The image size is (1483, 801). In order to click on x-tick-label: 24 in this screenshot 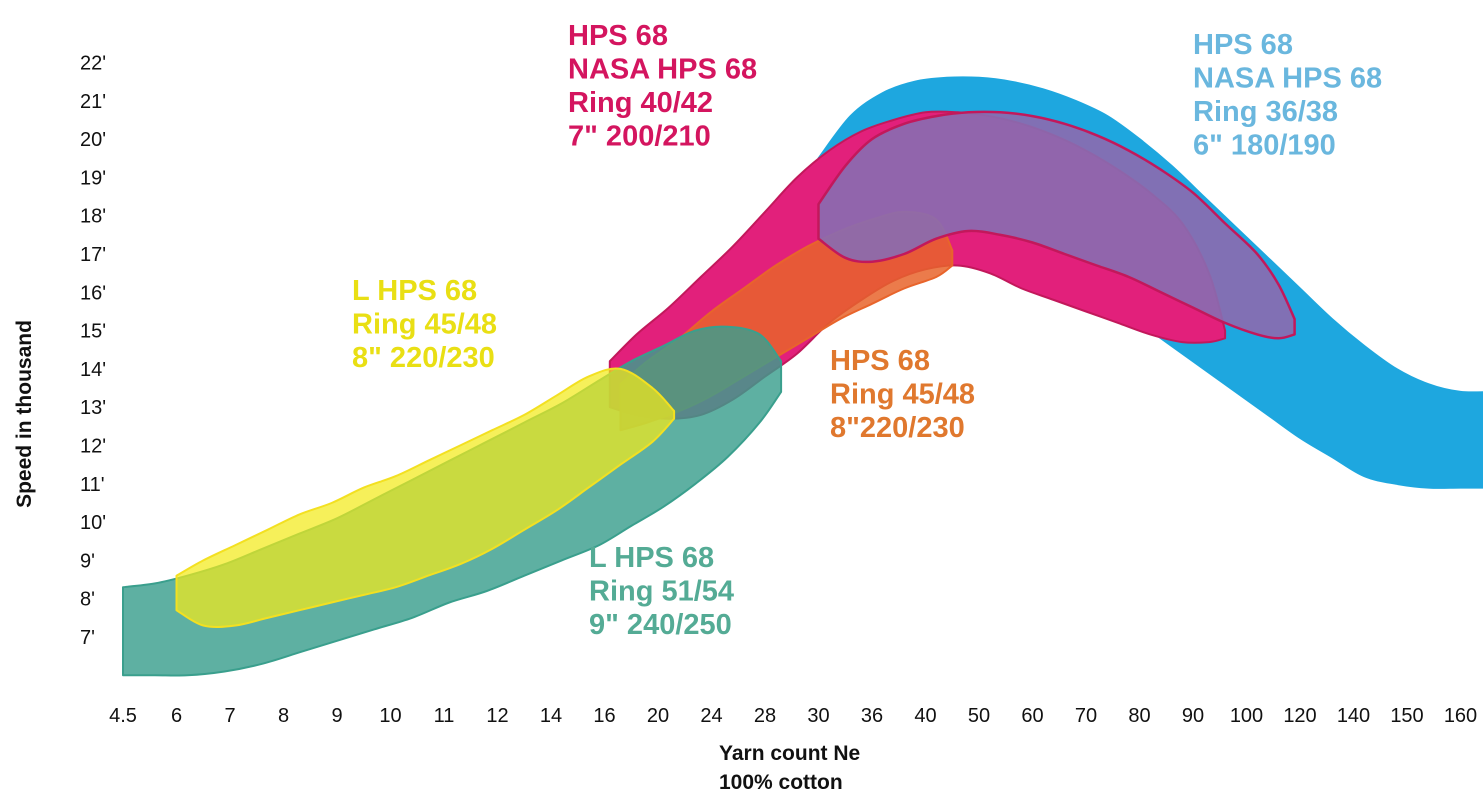, I will do `click(711, 716)`.